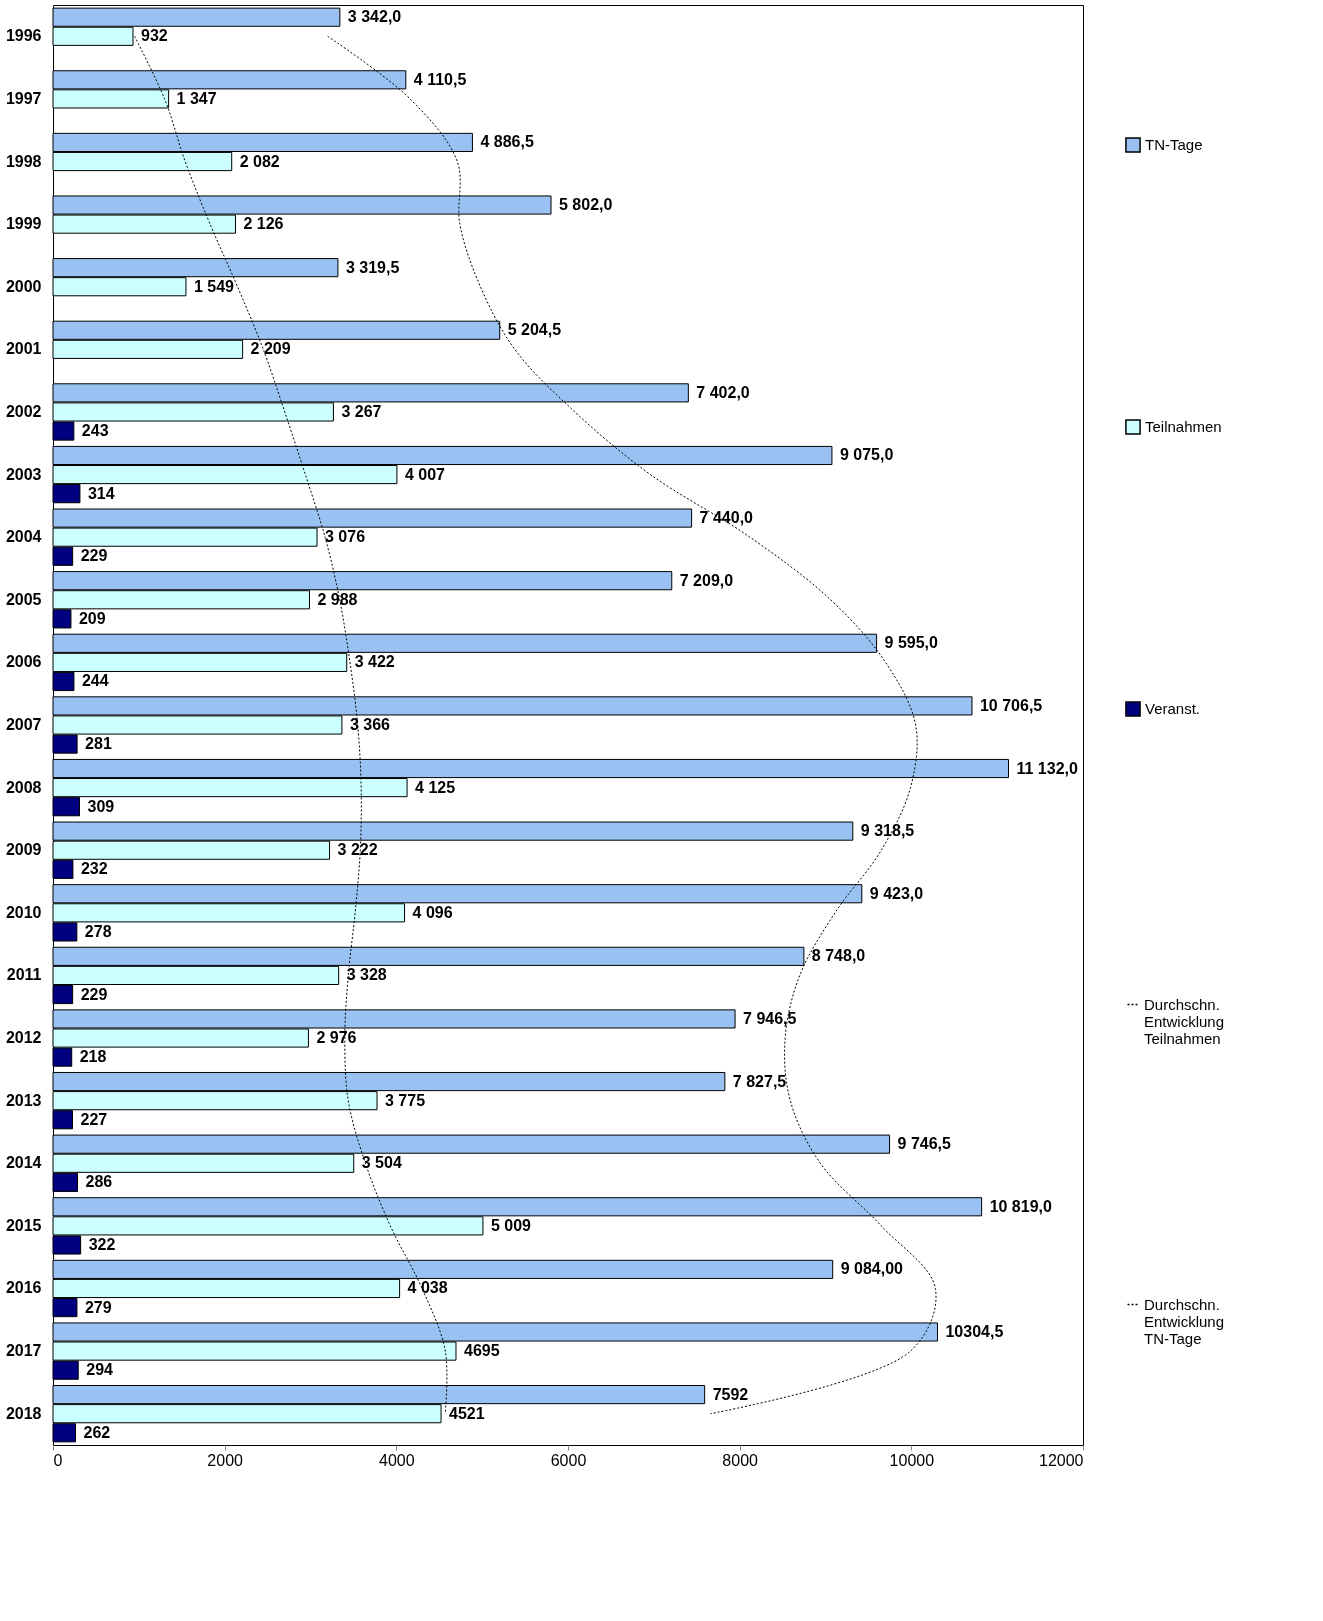 The height and width of the screenshot is (1621, 1323). Describe the element at coordinates (98, 931) in the screenshot. I see `data-label: 278` at that location.